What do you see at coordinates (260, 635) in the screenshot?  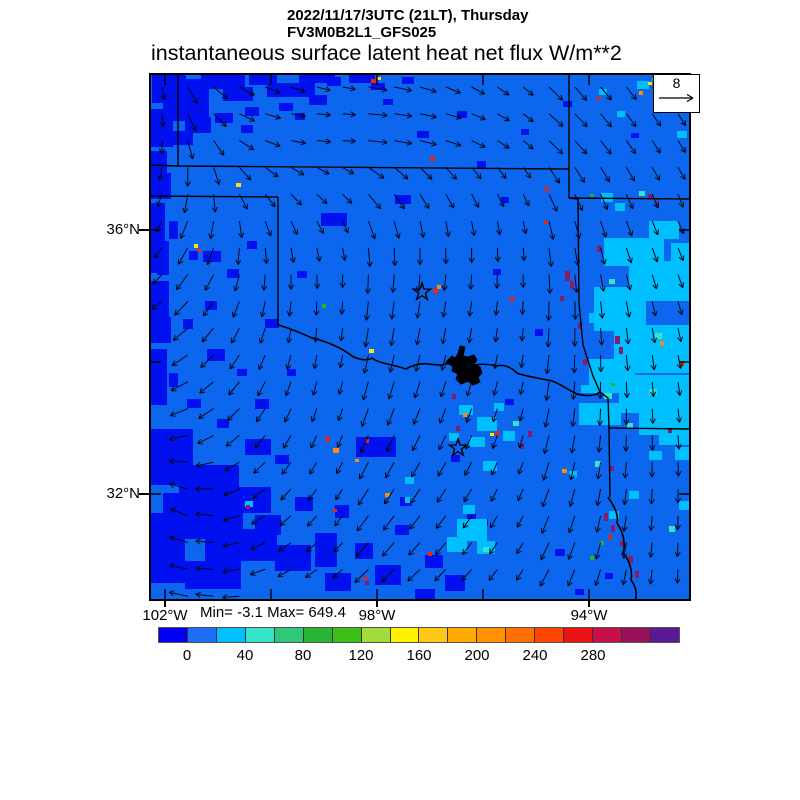 I see `colorbar-segment` at bounding box center [260, 635].